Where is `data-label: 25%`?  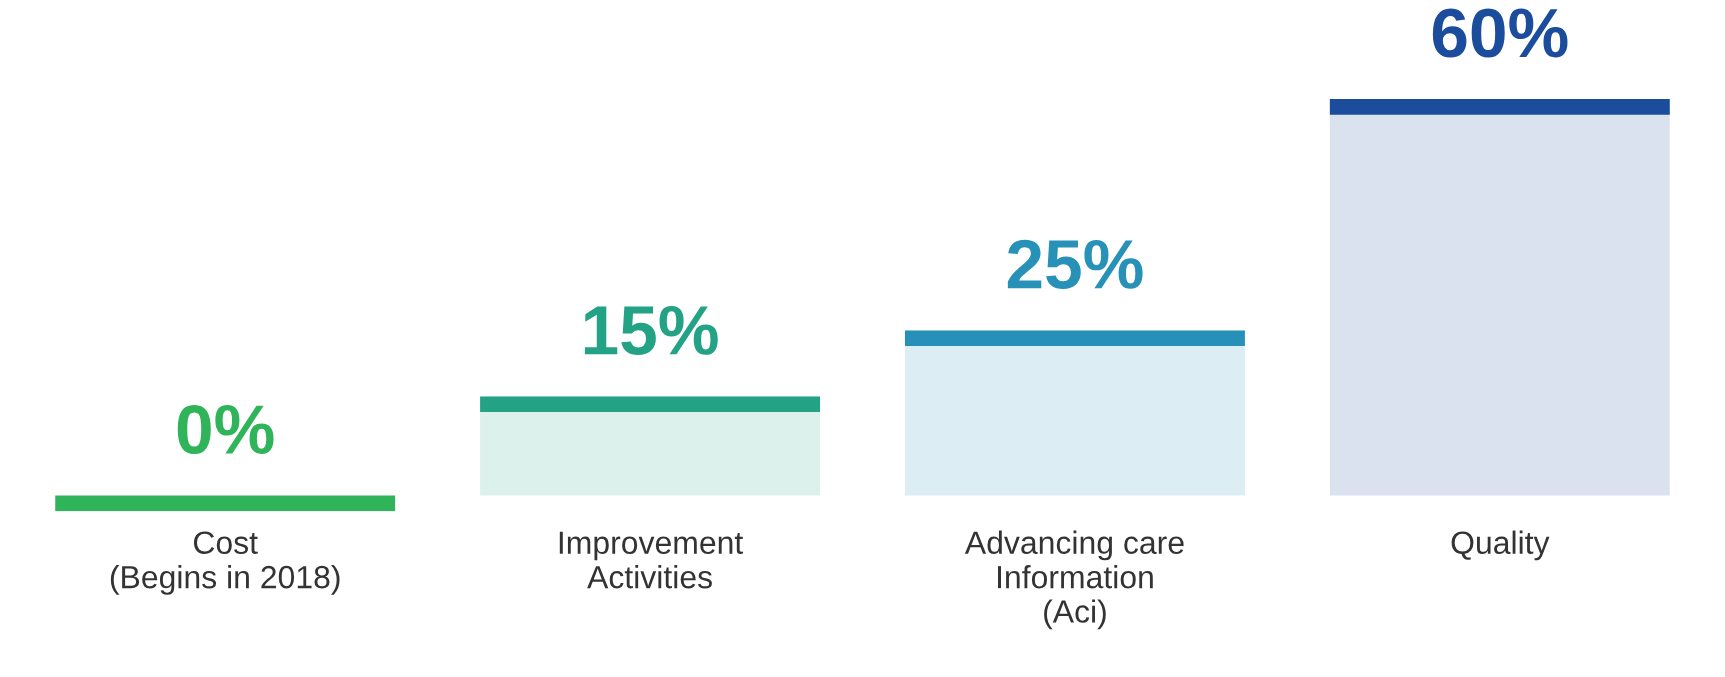
data-label: 25% is located at coordinates (1075, 264).